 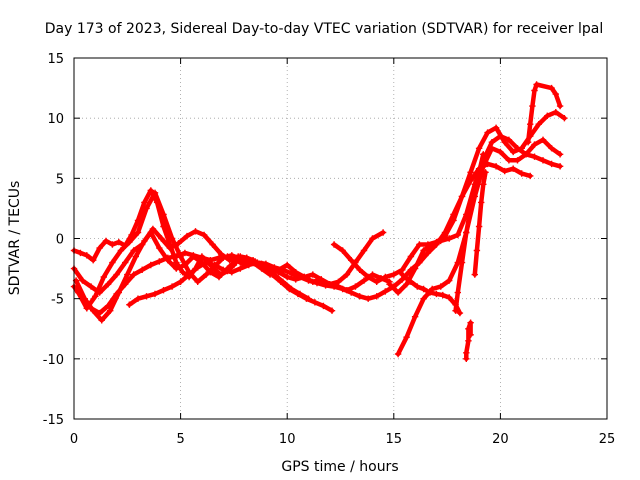 I want to click on x-tick-label: 5, so click(x=180, y=439).